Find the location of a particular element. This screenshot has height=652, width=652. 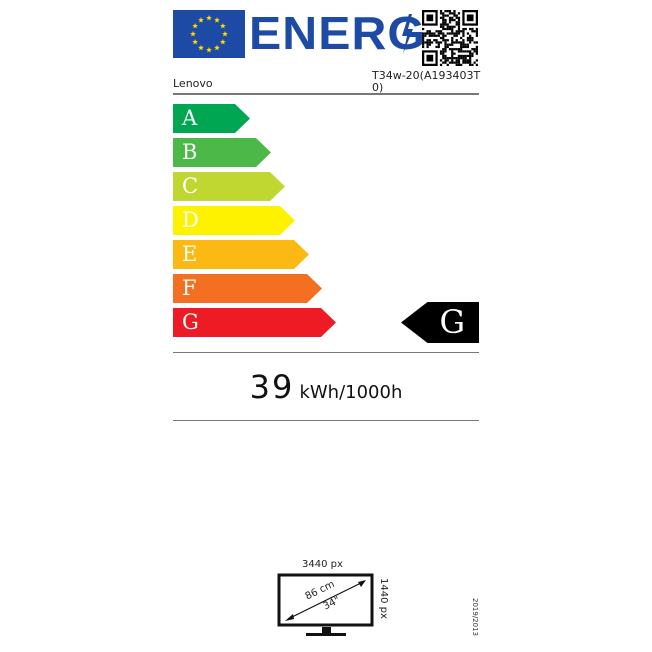

regulation-number: 2019/2013 is located at coordinates (475, 617).